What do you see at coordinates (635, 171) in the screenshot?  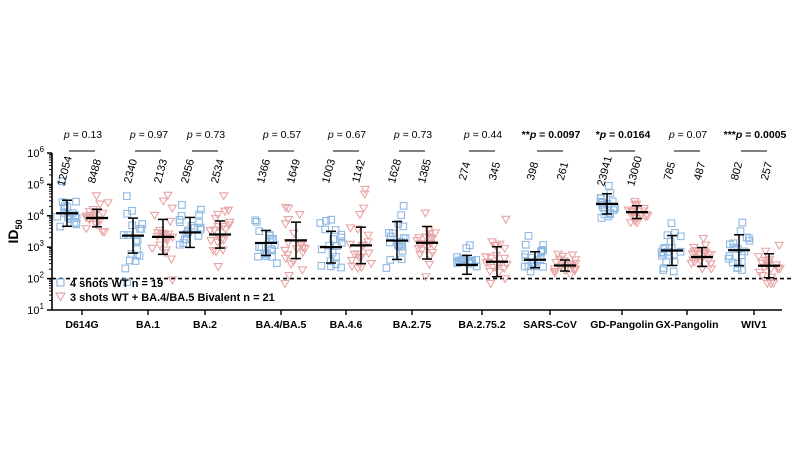 I see `geometric-mean-label: 13060` at bounding box center [635, 171].